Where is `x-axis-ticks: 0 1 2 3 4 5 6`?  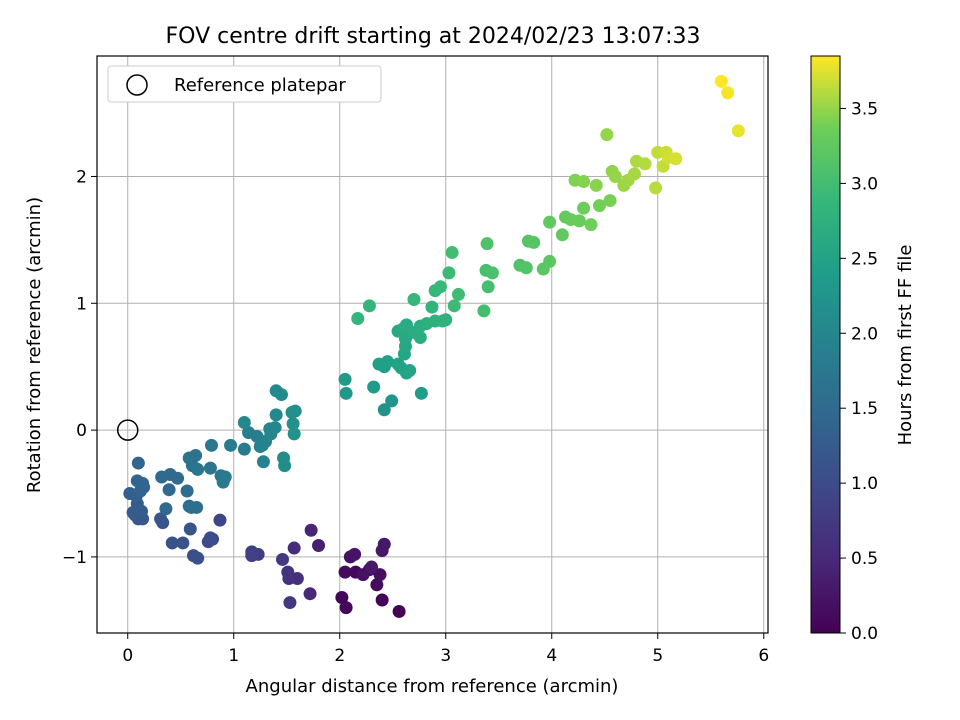 x-axis-ticks: 0 1 2 3 4 5 6 is located at coordinates (445, 649).